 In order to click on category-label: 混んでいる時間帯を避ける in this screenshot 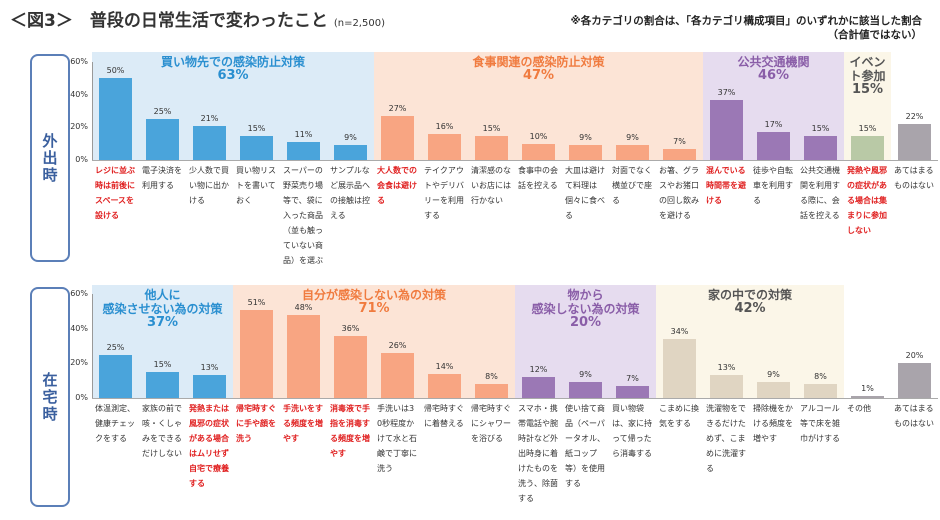, I will do `click(726, 185)`.